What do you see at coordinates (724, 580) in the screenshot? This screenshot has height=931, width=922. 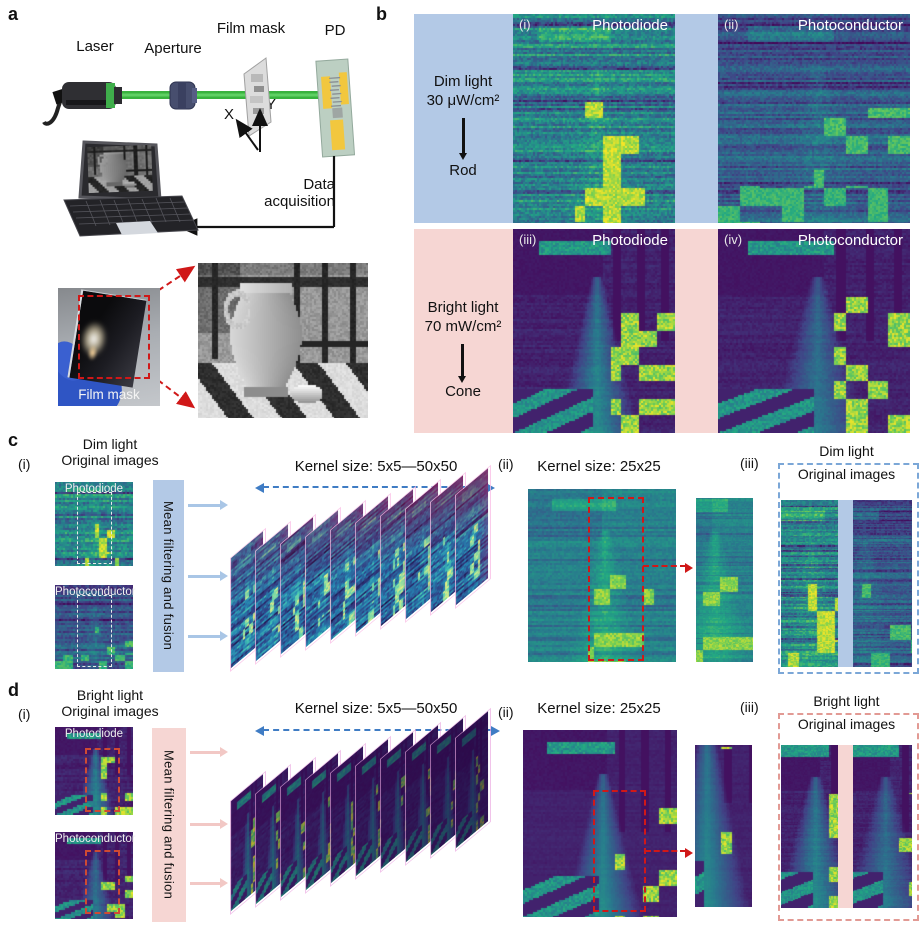 I see `c-zoom-crop-image` at bounding box center [724, 580].